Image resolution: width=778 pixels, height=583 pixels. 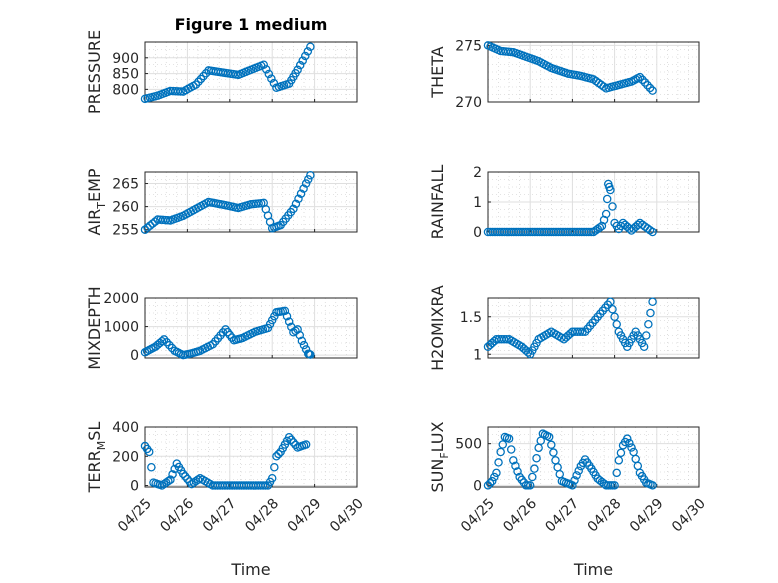 What do you see at coordinates (437, 72) in the screenshot?
I see `y-axis-label: THETA` at bounding box center [437, 72].